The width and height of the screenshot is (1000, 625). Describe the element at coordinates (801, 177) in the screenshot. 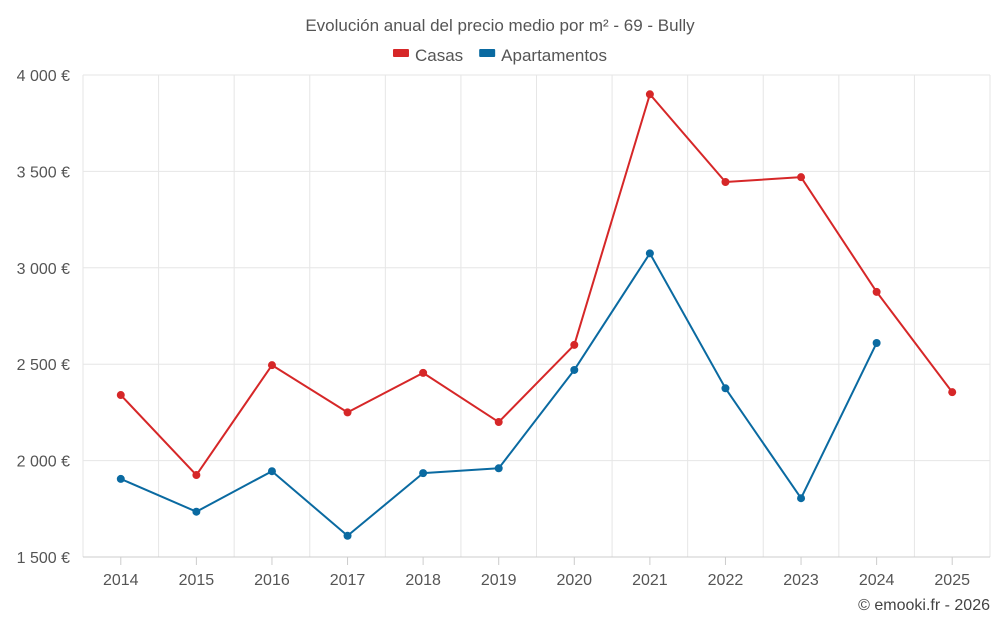

I see `data-point-casas: Casas 2023: 3470 €` at that location.